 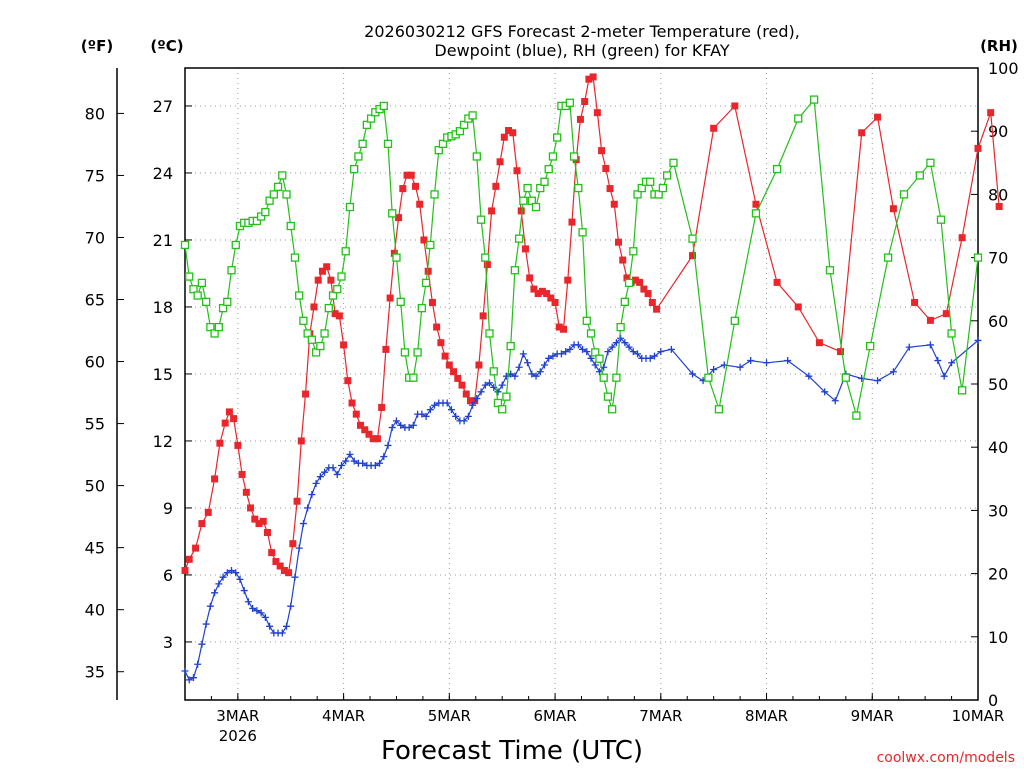 I want to click on fahrenheit-tick-label: 55, so click(x=95, y=424).